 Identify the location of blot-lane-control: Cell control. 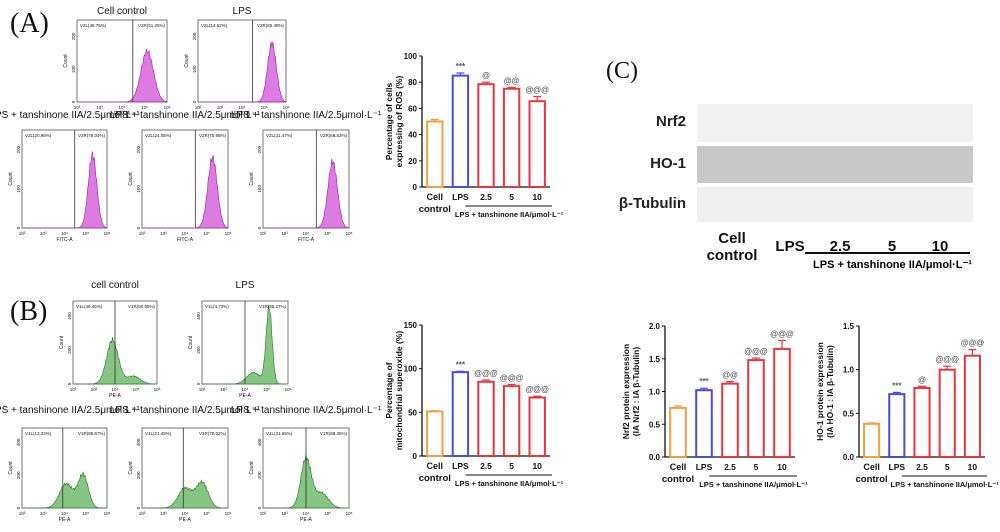
(732, 247).